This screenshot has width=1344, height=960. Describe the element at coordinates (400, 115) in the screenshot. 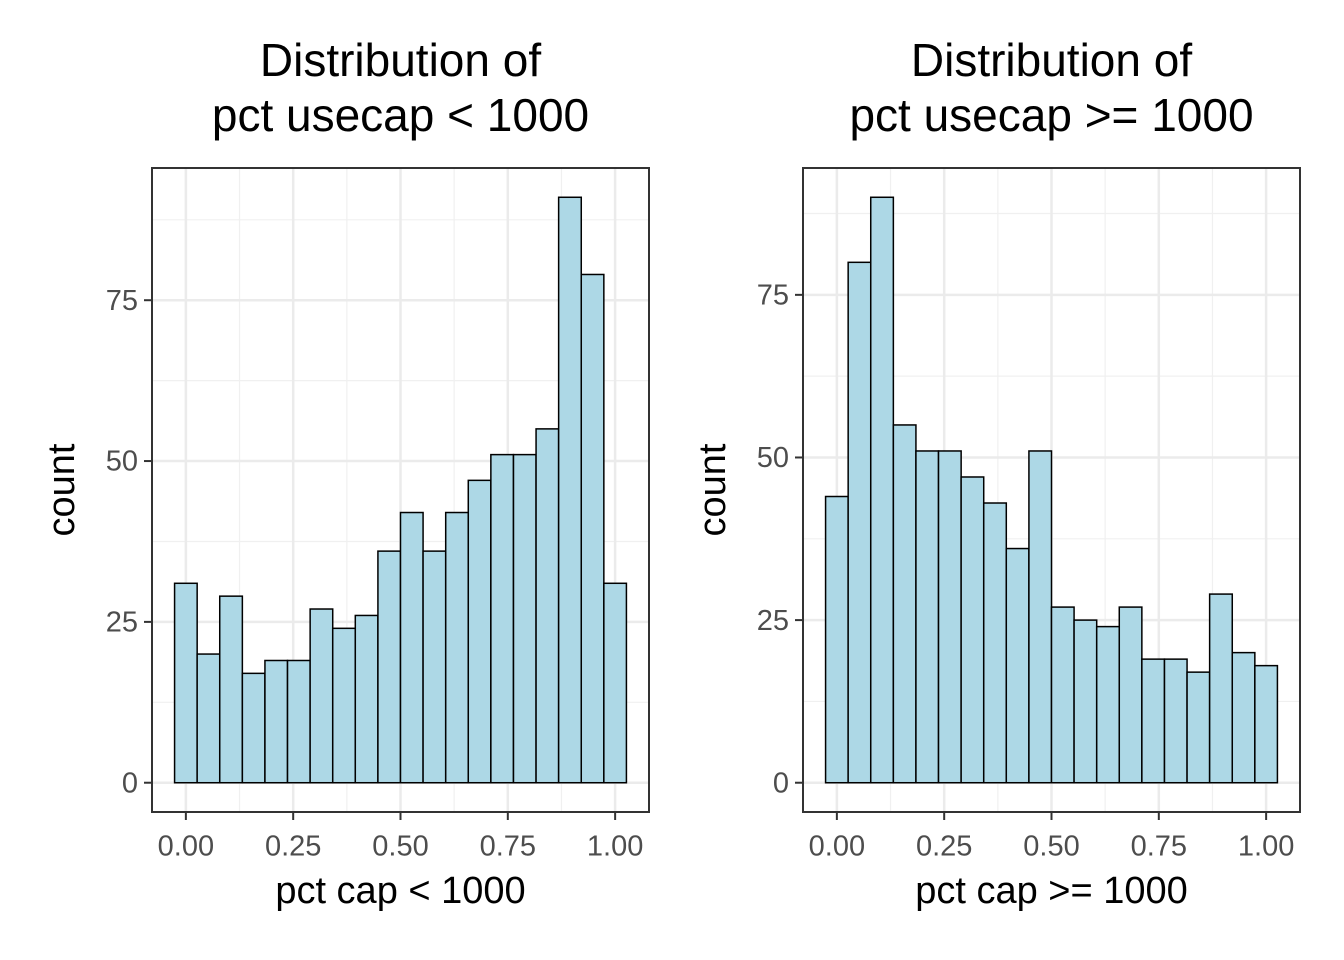

I see `chart-title: pct usecap < 1000` at that location.